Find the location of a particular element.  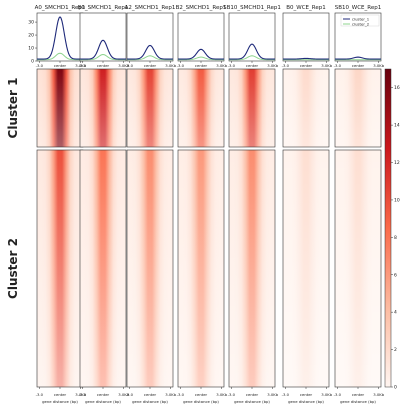

column-title: A2_SMCHD1_Rep1 is located at coordinates (150, 8).